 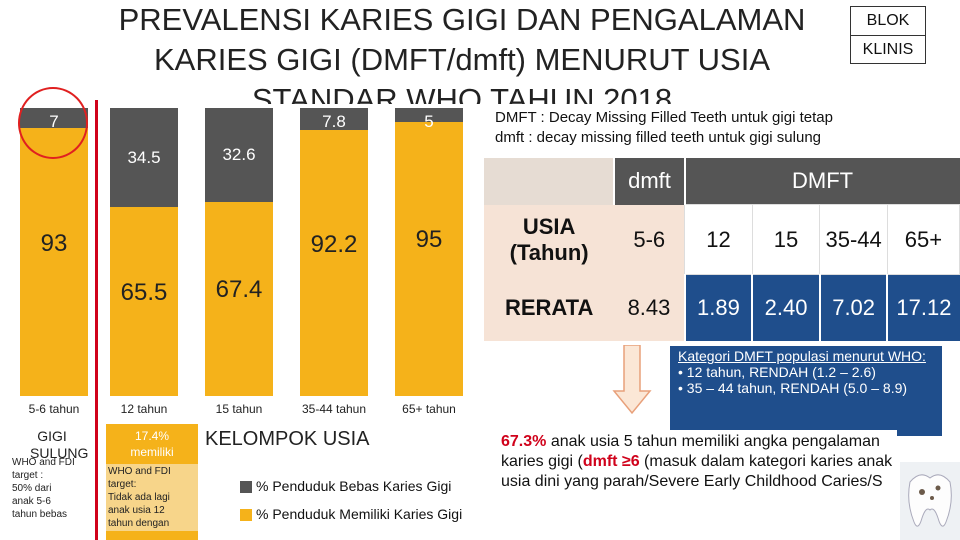 I want to click on rerata-15: 2.40, so click(x=785, y=307).